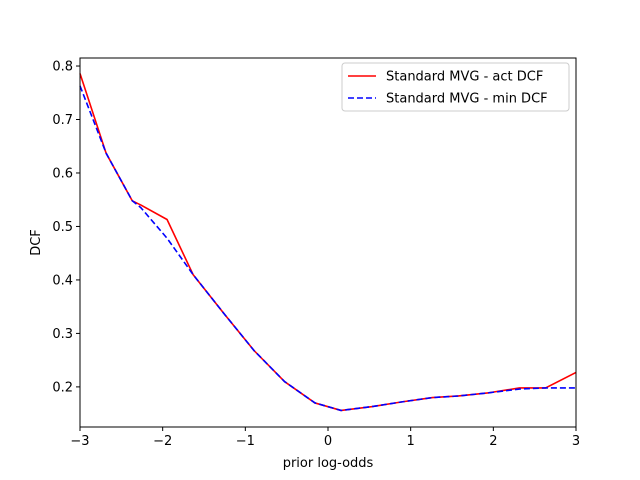 The width and height of the screenshot is (640, 480). Describe the element at coordinates (328, 463) in the screenshot. I see `x-axis-label: prior log-odds` at that location.